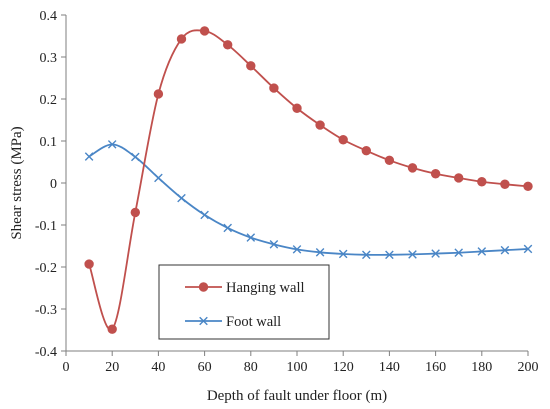 The width and height of the screenshot is (550, 409). What do you see at coordinates (297, 396) in the screenshot?
I see `x-axis-label: Depth of fault under floor (m)` at bounding box center [297, 396].